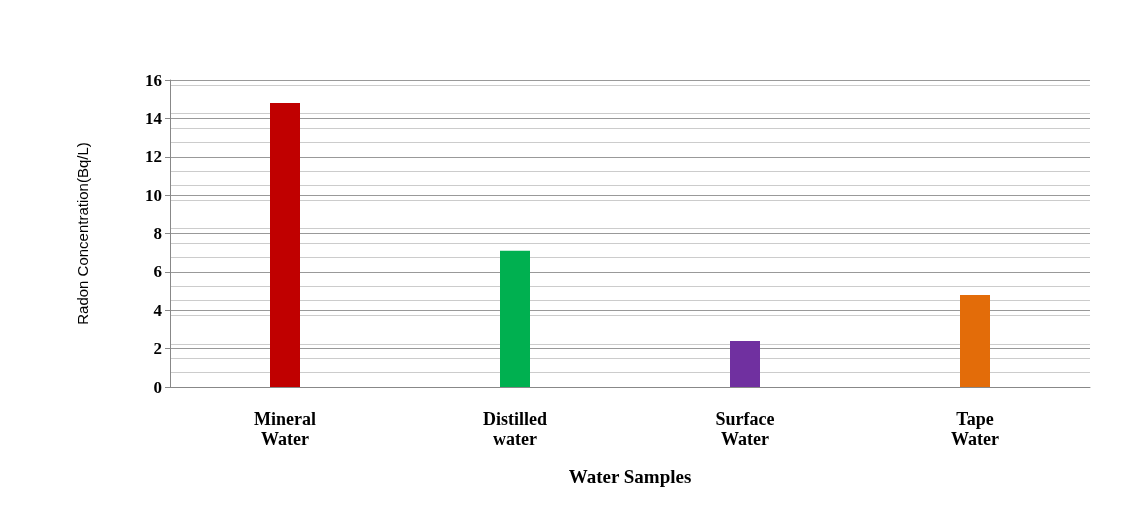 The image size is (1135, 505). Describe the element at coordinates (157, 272) in the screenshot. I see `y-tick-label: 6` at that location.